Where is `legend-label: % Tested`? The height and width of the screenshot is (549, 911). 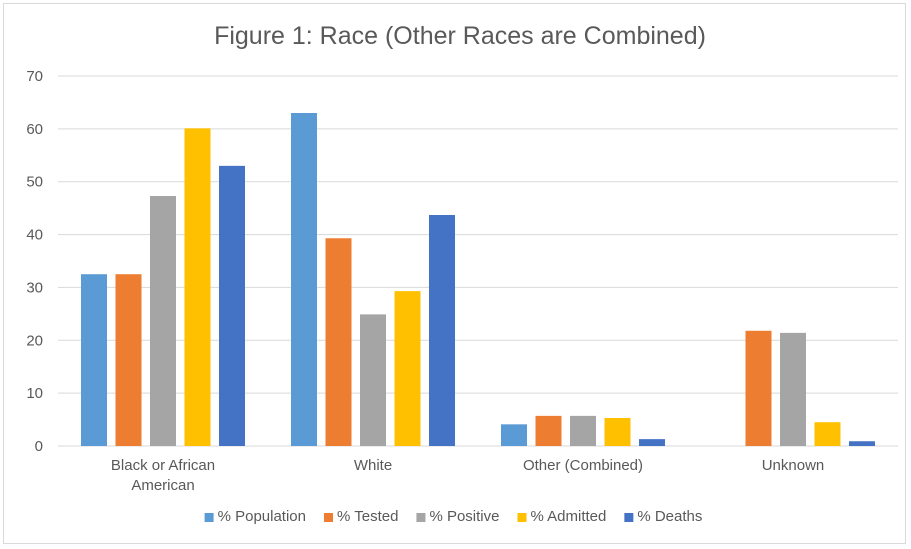
legend-label: % Tested is located at coordinates (367, 516).